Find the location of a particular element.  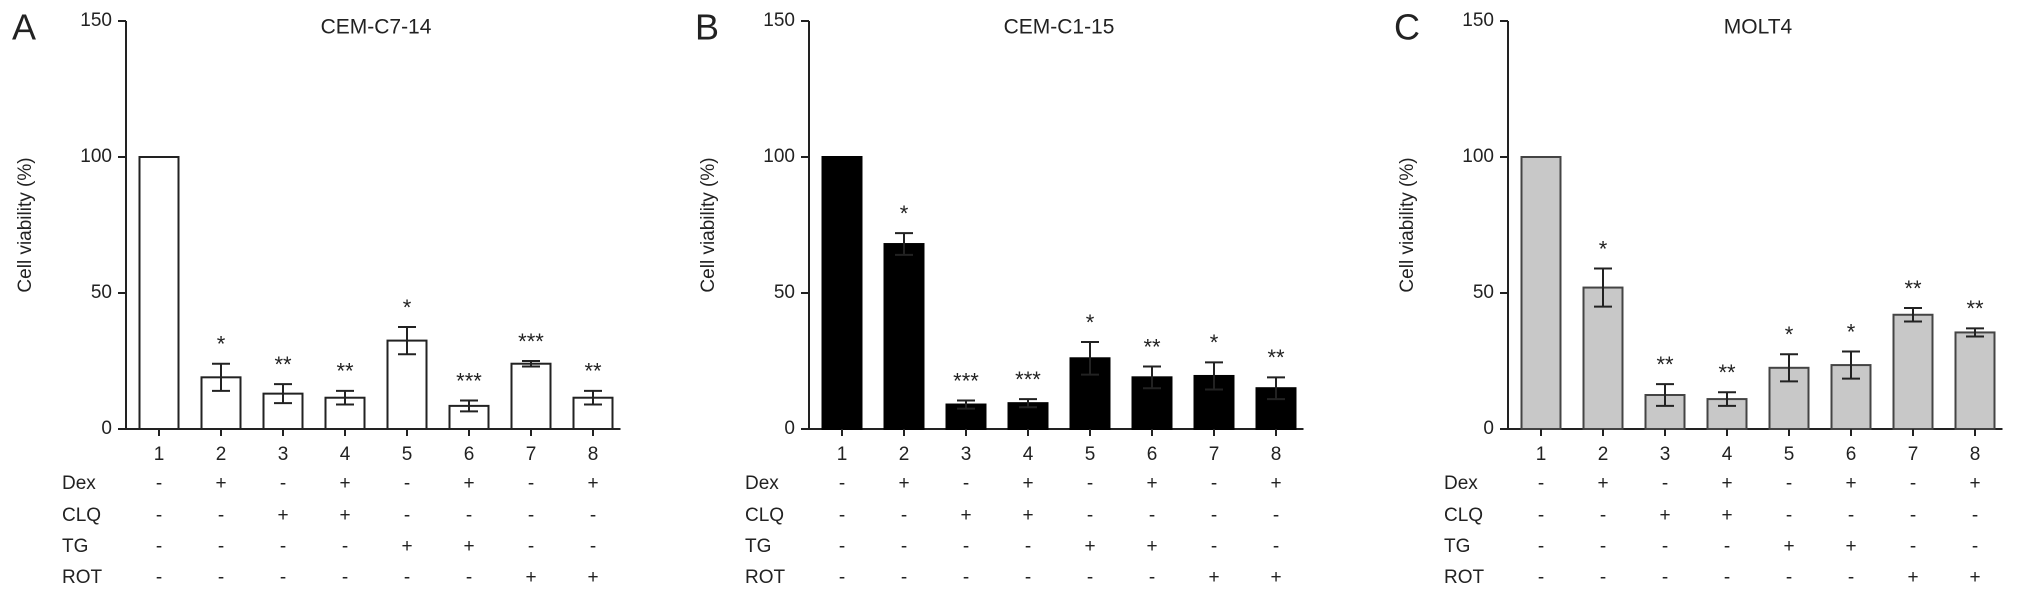

panel-letter: C is located at coordinates (1407, 27).